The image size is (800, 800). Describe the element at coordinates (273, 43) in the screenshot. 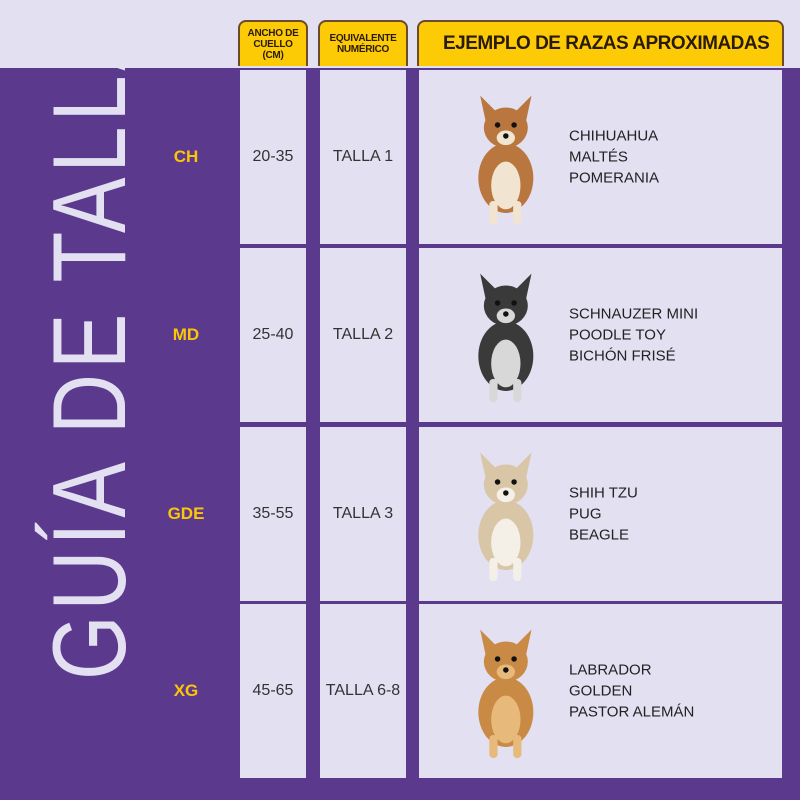

I see `header-neck-width: ANCHO DE CUELLO (CM)` at that location.